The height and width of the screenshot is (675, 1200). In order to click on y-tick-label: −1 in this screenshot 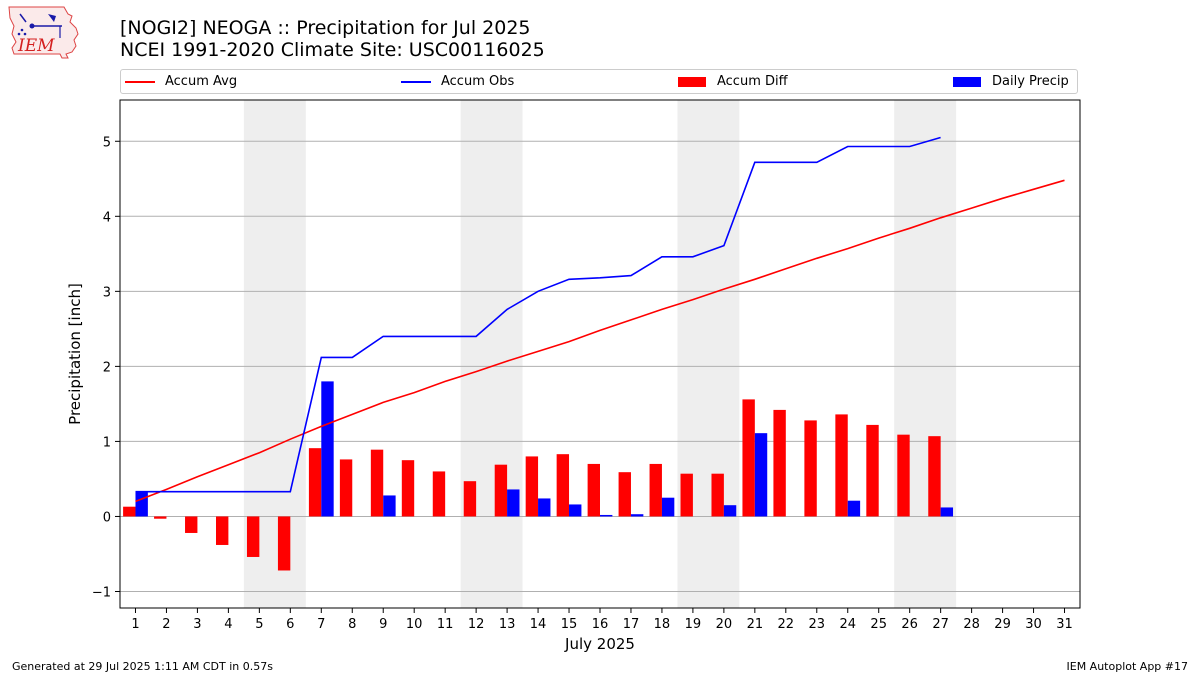, I will do `click(101, 592)`.